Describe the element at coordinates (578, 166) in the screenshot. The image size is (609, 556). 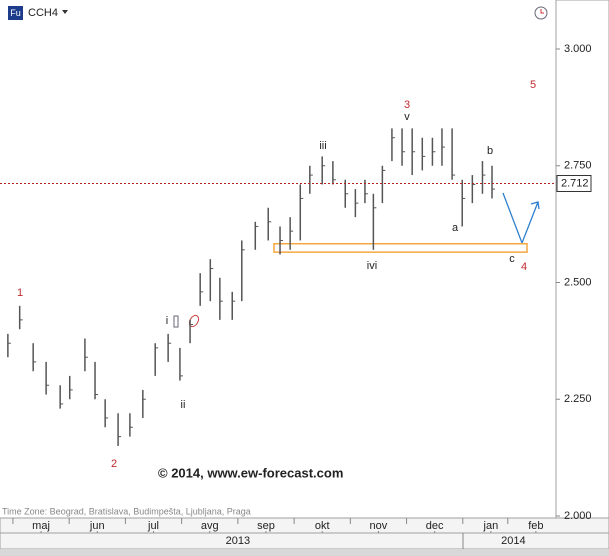
I see `y-tick-label: 2.750` at that location.